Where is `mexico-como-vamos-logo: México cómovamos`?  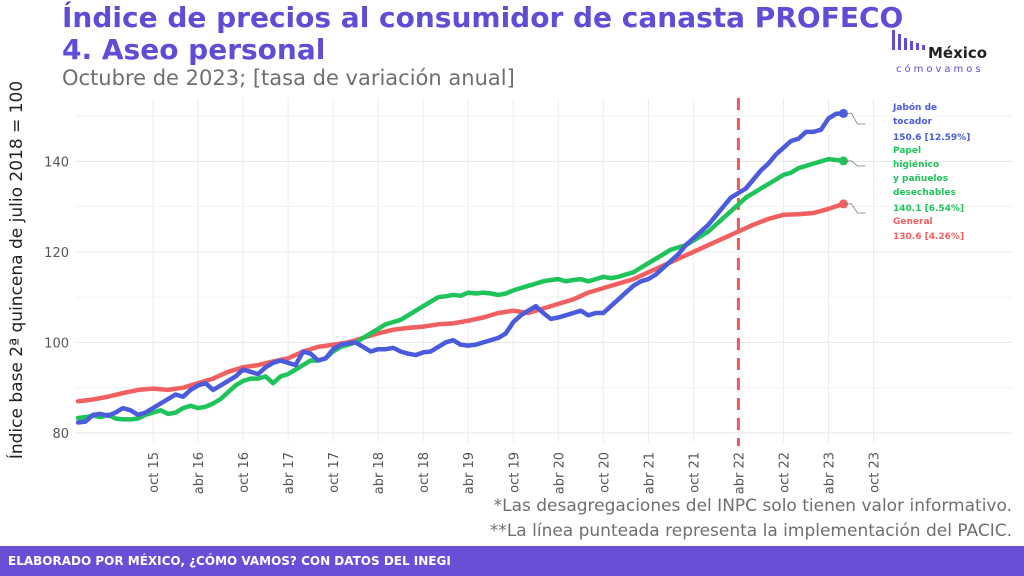 mexico-como-vamos-logo: México cómovamos is located at coordinates (946, 53).